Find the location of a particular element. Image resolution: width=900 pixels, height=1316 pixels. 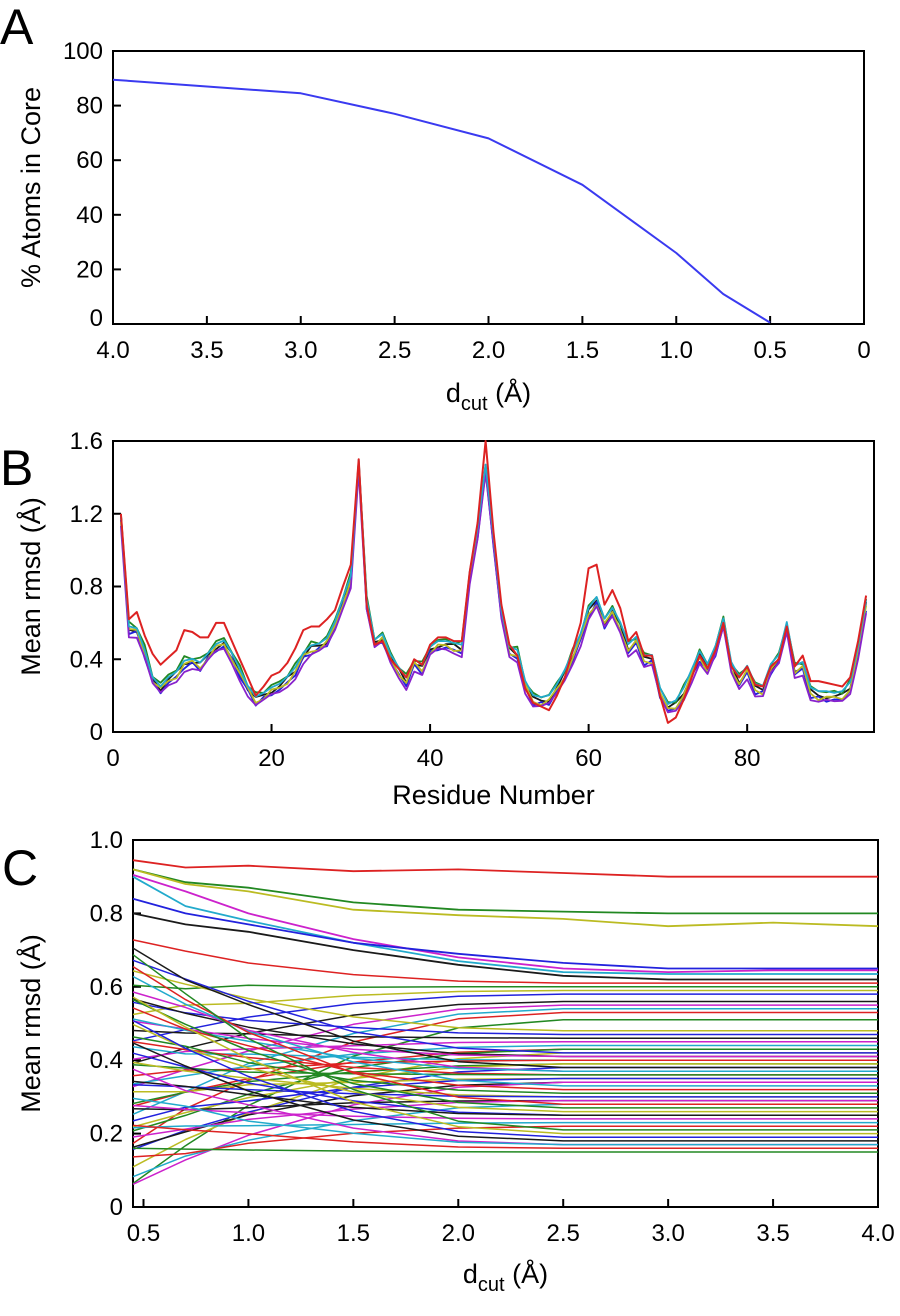

panel-b-y-tick-label: 1.6 is located at coordinates (86, 441).